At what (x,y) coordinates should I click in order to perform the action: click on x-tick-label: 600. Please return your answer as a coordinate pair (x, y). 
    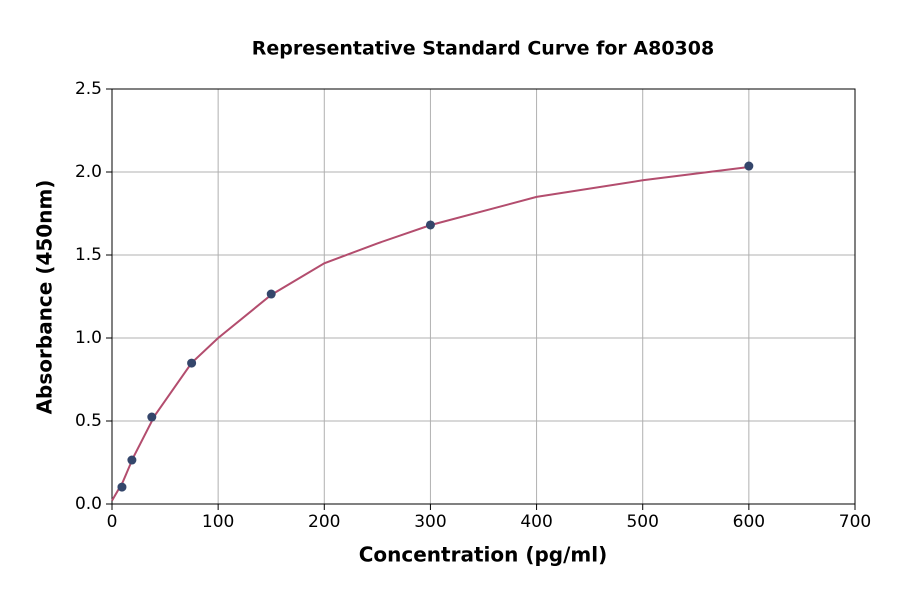
    Looking at the image, I should click on (749, 522).